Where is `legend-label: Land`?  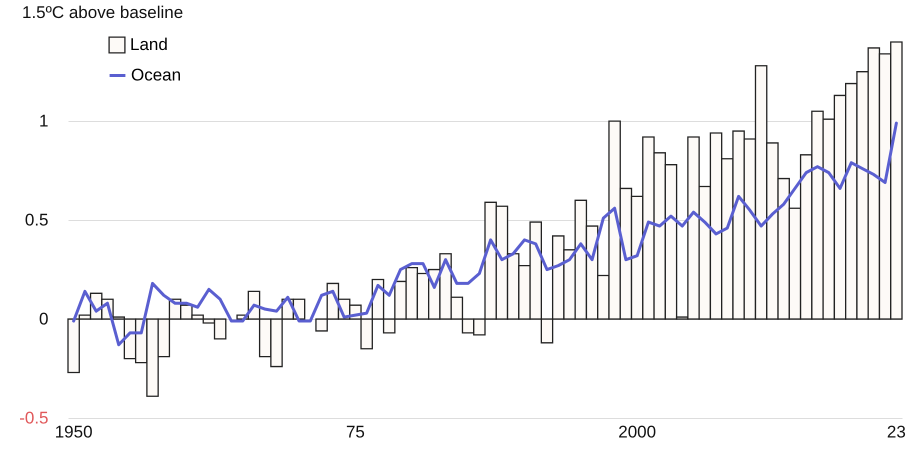 legend-label: Land is located at coordinates (149, 44).